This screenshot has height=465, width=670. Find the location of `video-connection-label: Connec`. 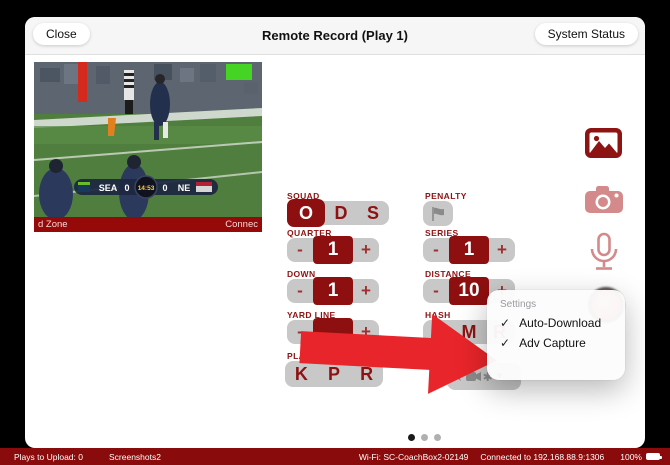

video-connection-label: Connec is located at coordinates (241, 224).